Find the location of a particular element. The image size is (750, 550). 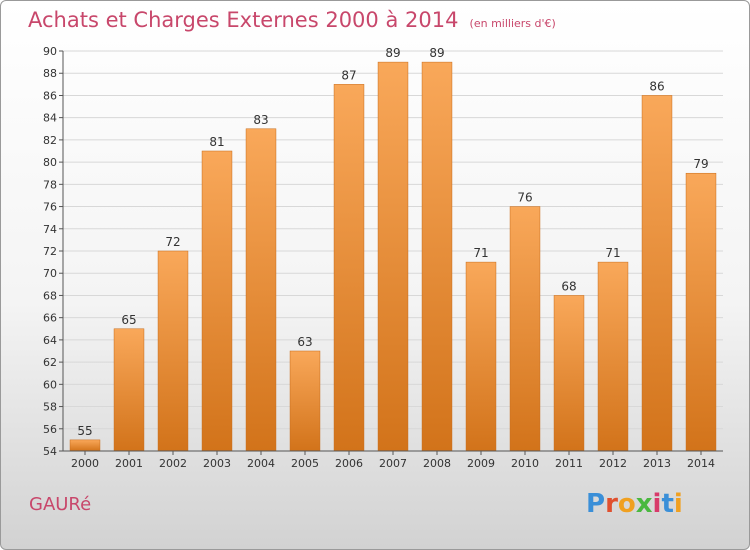

bar-value-label: 81 is located at coordinates (216, 142).